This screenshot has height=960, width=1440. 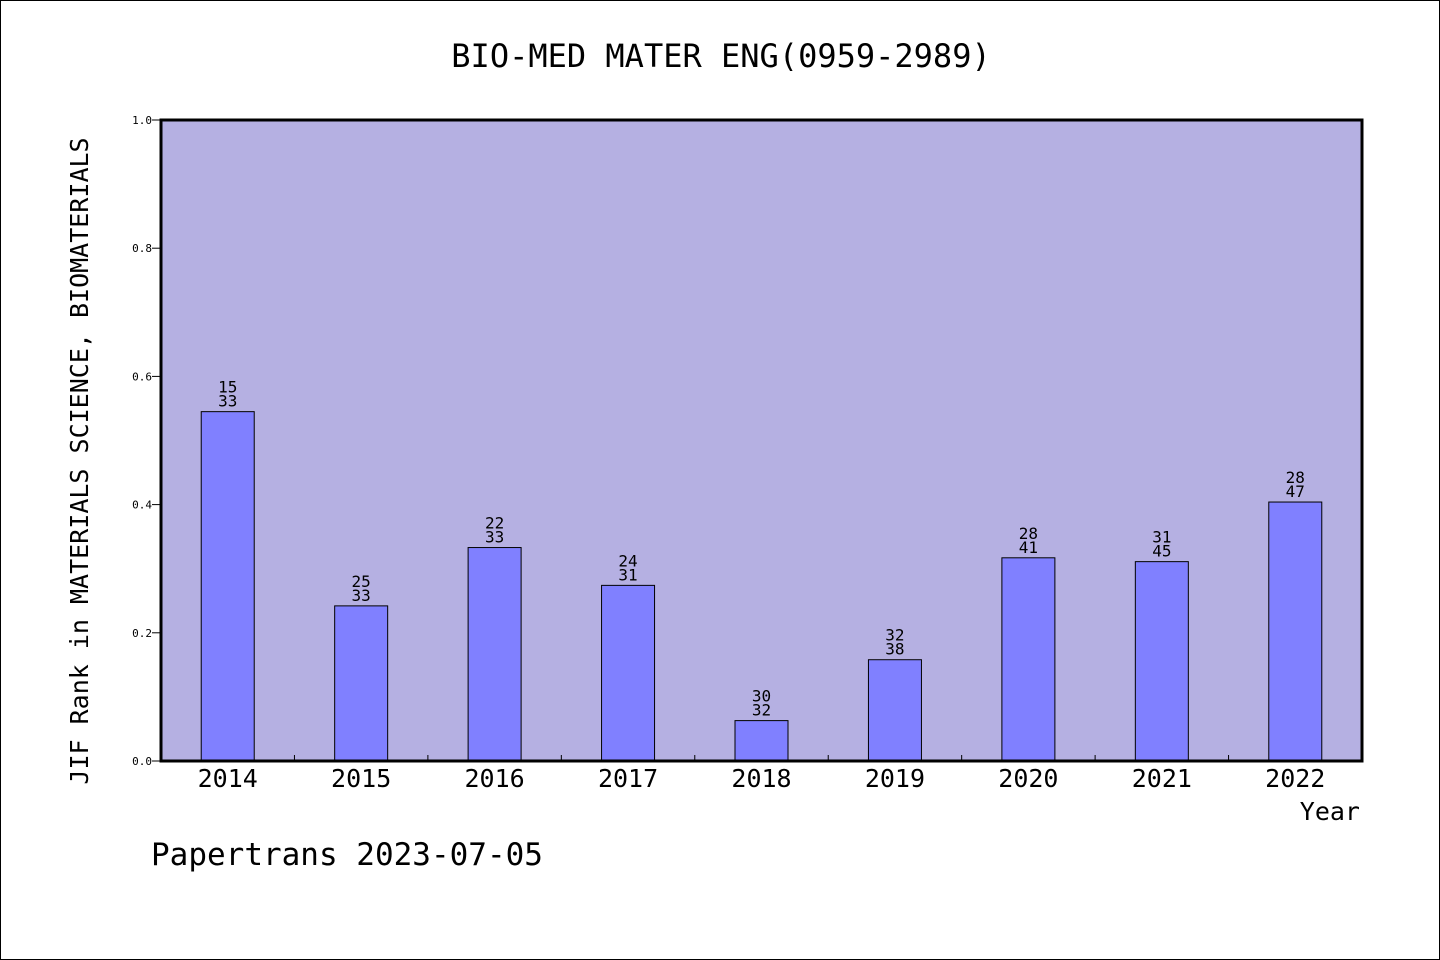 What do you see at coordinates (628, 778) in the screenshot?
I see `x-tick-label-2017: 2017` at bounding box center [628, 778].